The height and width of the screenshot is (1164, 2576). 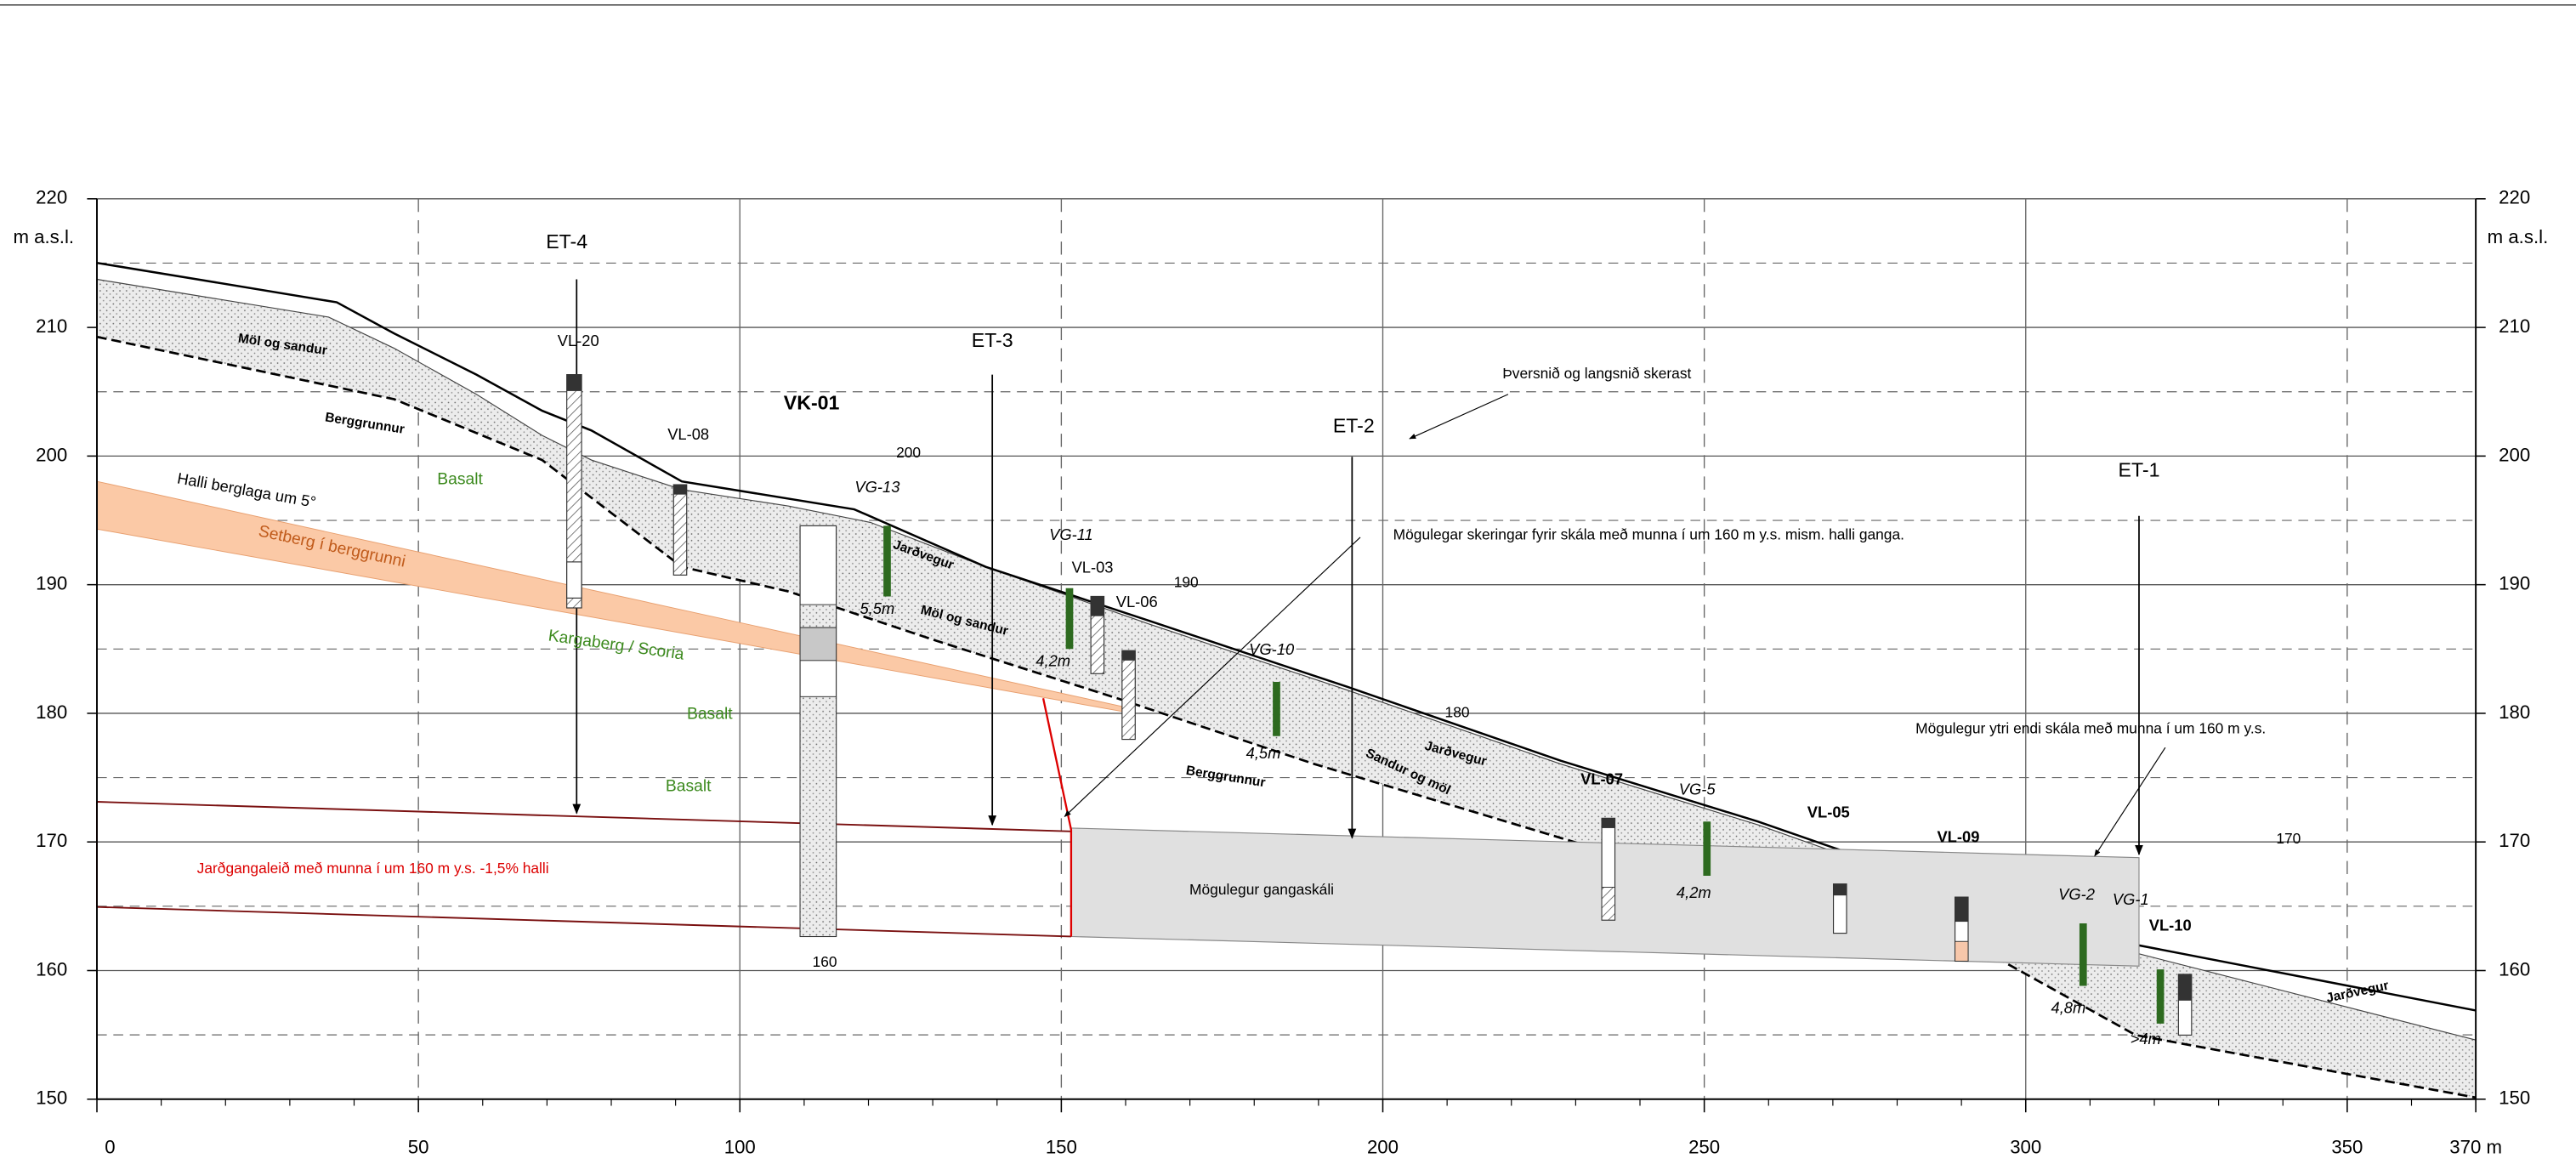 What do you see at coordinates (1186, 582) in the screenshot?
I see `contour-label: 190` at bounding box center [1186, 582].